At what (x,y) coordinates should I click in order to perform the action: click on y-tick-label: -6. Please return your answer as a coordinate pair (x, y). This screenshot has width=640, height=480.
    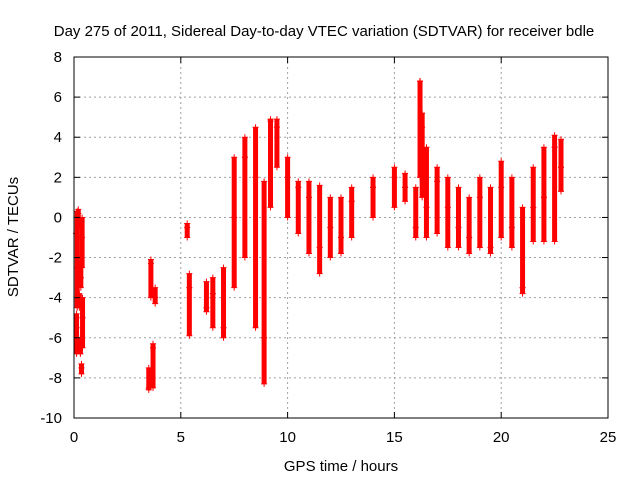
    Looking at the image, I should click on (55, 338).